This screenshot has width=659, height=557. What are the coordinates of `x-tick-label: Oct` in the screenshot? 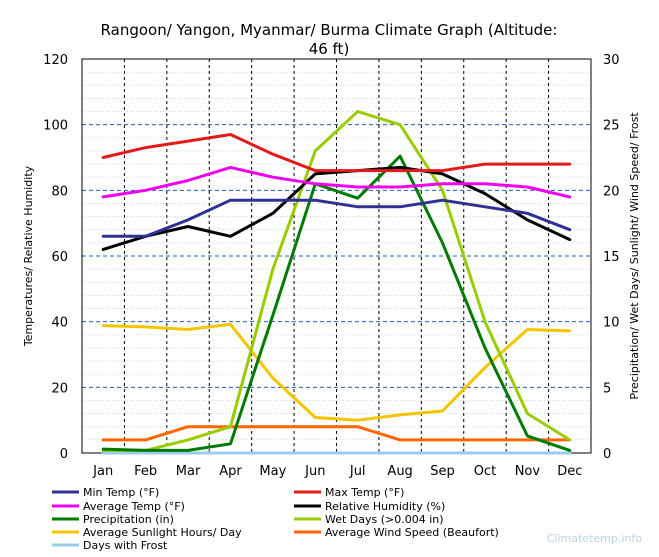 It's located at (485, 471).